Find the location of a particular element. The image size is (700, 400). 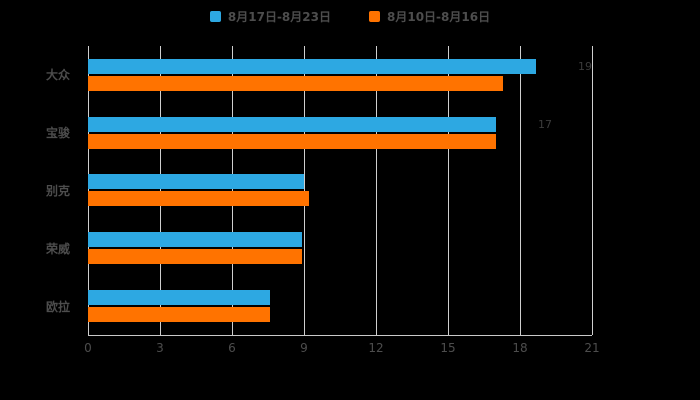

y-category-label: 荣威 is located at coordinates (57, 248).